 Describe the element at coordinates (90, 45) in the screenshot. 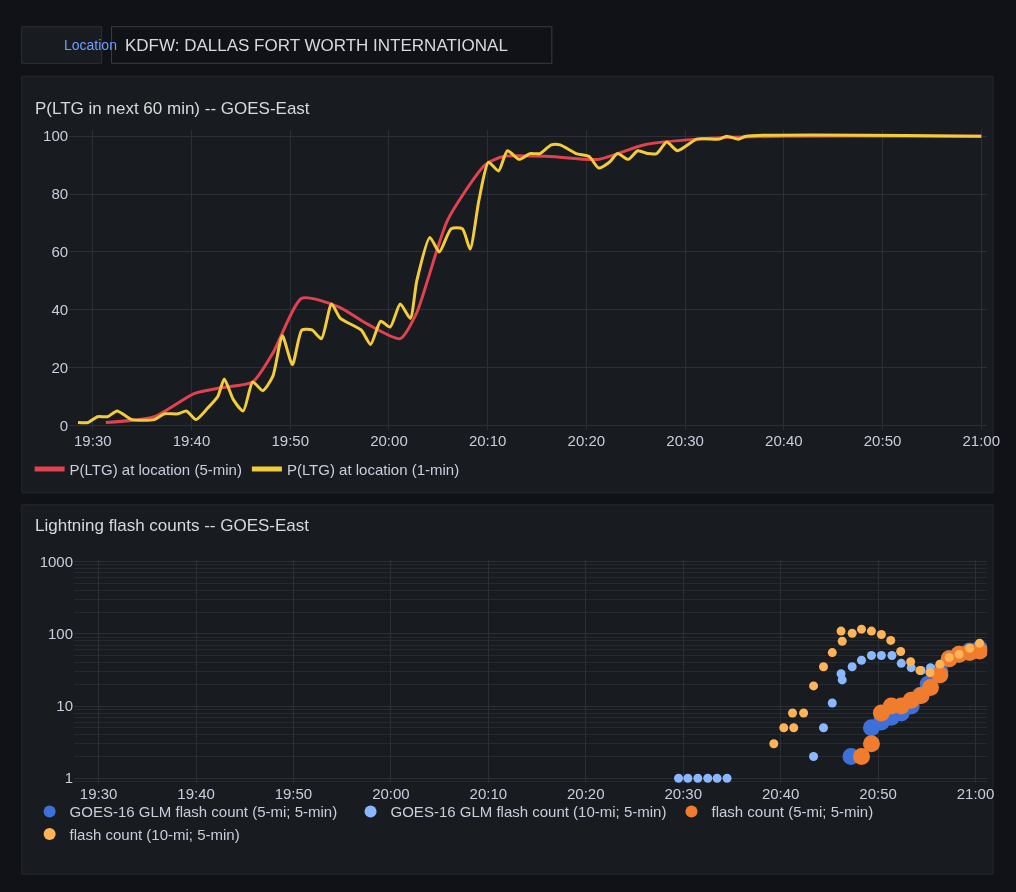

I see `text: Location` at that location.